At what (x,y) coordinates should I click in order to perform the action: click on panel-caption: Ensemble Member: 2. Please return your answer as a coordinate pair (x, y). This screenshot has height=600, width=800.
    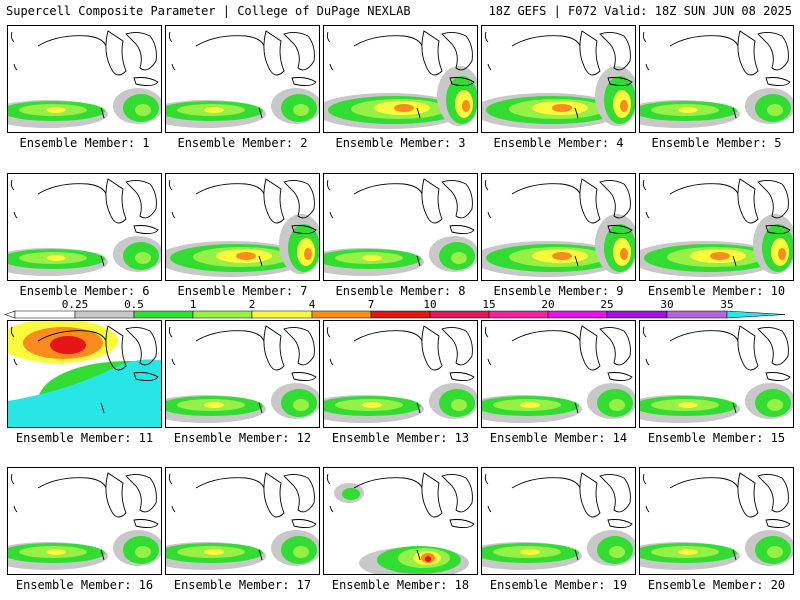
    Looking at the image, I should click on (242, 143).